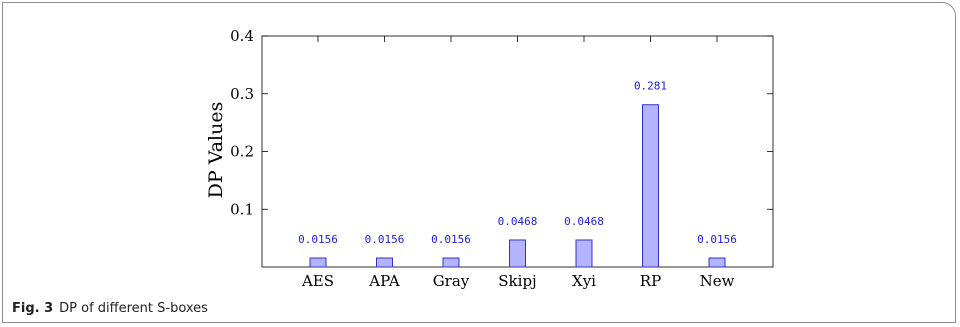 The image size is (960, 327). I want to click on bar-xyi, so click(584, 253).